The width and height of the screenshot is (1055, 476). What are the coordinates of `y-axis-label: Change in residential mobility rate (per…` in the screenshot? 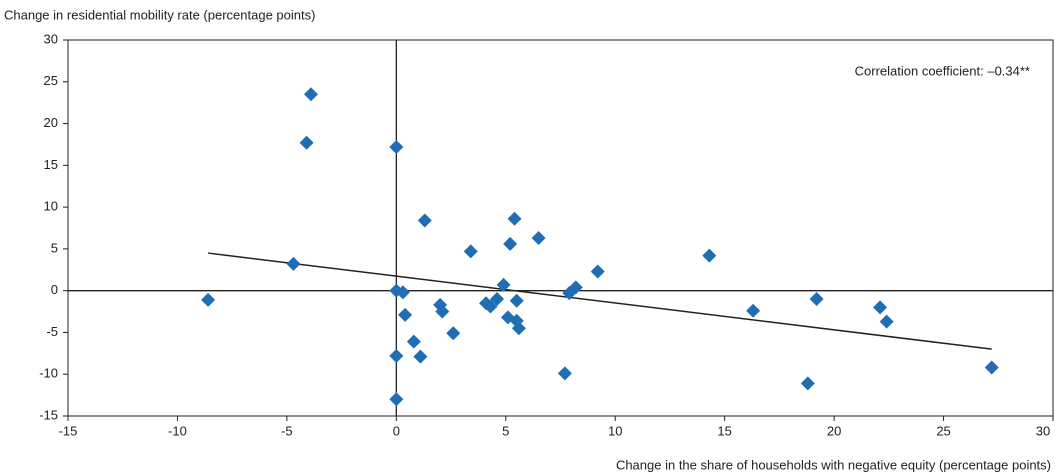 It's located at (159, 14).